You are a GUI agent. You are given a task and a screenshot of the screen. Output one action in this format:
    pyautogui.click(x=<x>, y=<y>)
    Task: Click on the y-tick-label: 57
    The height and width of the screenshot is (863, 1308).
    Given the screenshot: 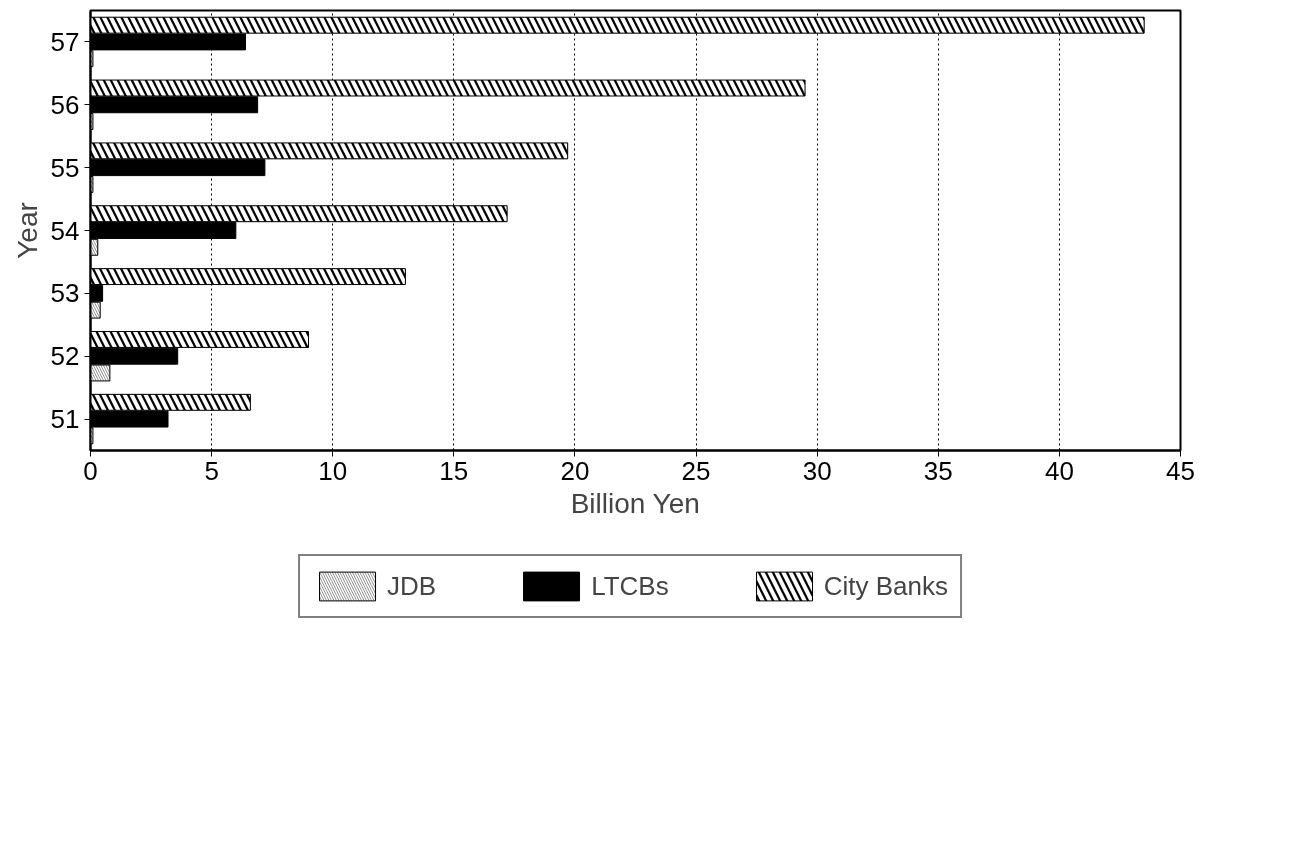 What is the action you would take?
    pyautogui.click(x=65, y=41)
    